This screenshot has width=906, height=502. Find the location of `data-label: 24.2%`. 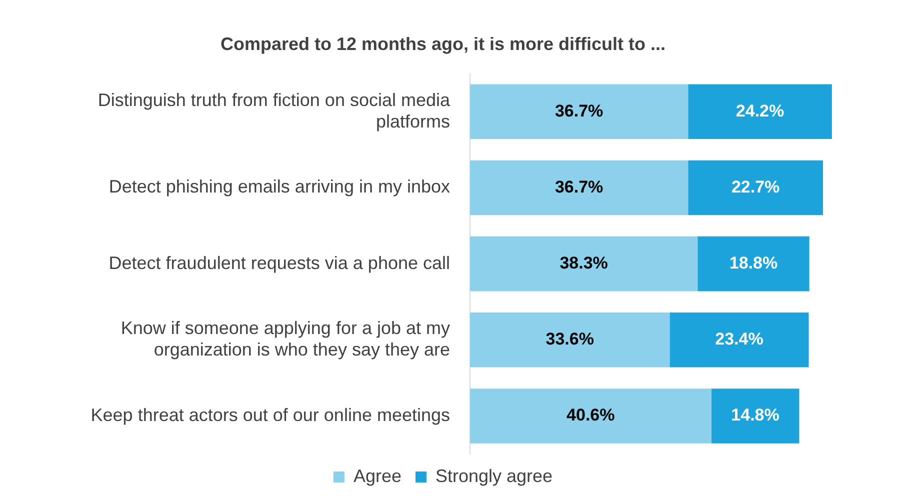

data-label: 24.2% is located at coordinates (760, 110).